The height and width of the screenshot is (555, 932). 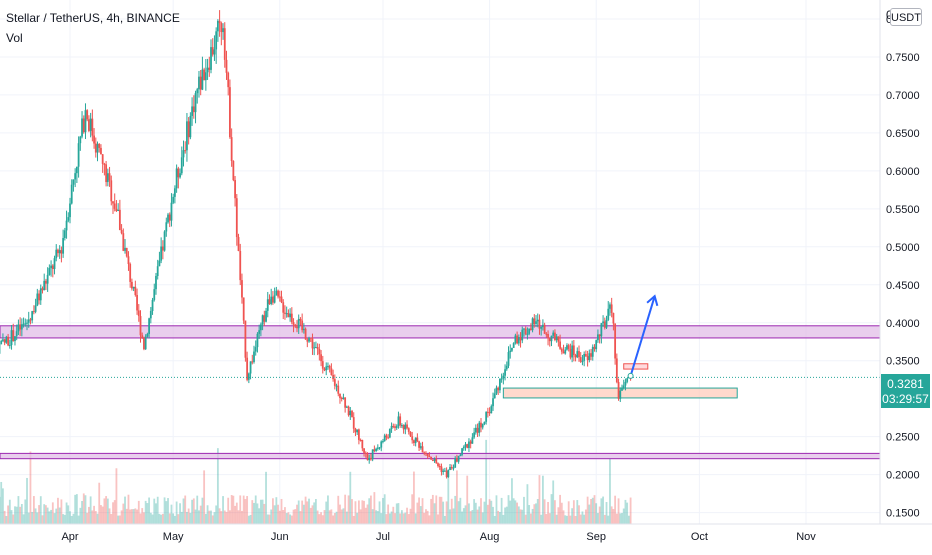 I want to click on volume-indicator-label: Vol, so click(x=14, y=38).